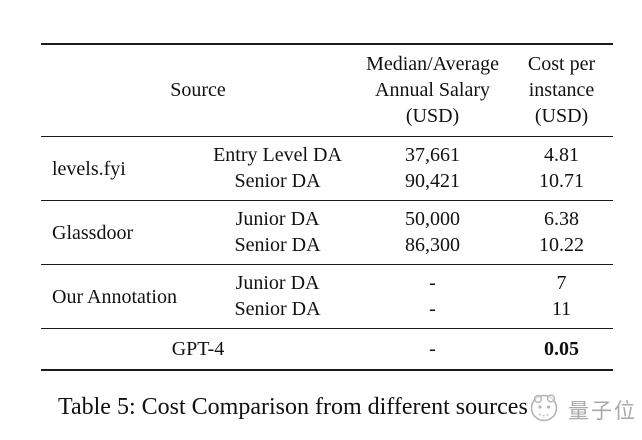  What do you see at coordinates (602, 411) in the screenshot?
I see `watermark-text: 量子位` at bounding box center [602, 411].